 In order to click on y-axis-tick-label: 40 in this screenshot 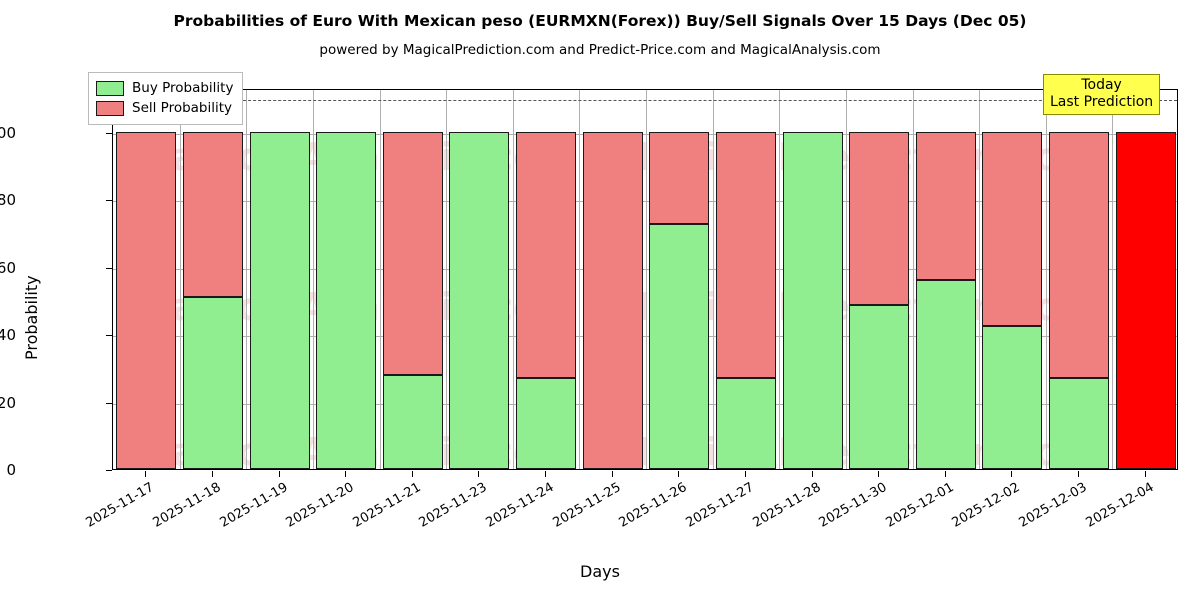, I will do `click(8, 335)`.